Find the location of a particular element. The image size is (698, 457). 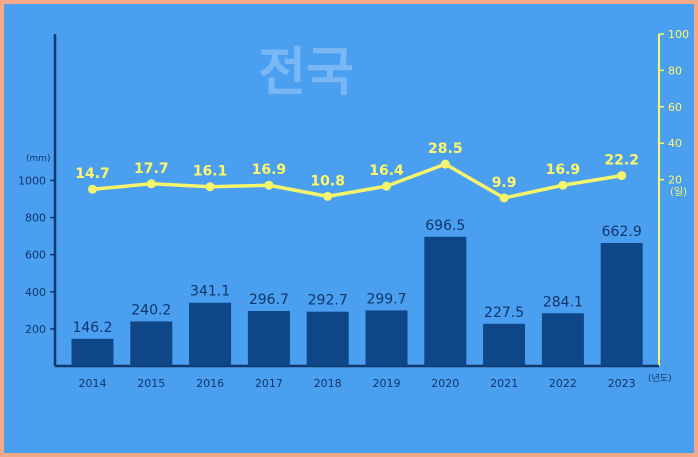

y-axis-right-unit: (일) is located at coordinates (678, 192).